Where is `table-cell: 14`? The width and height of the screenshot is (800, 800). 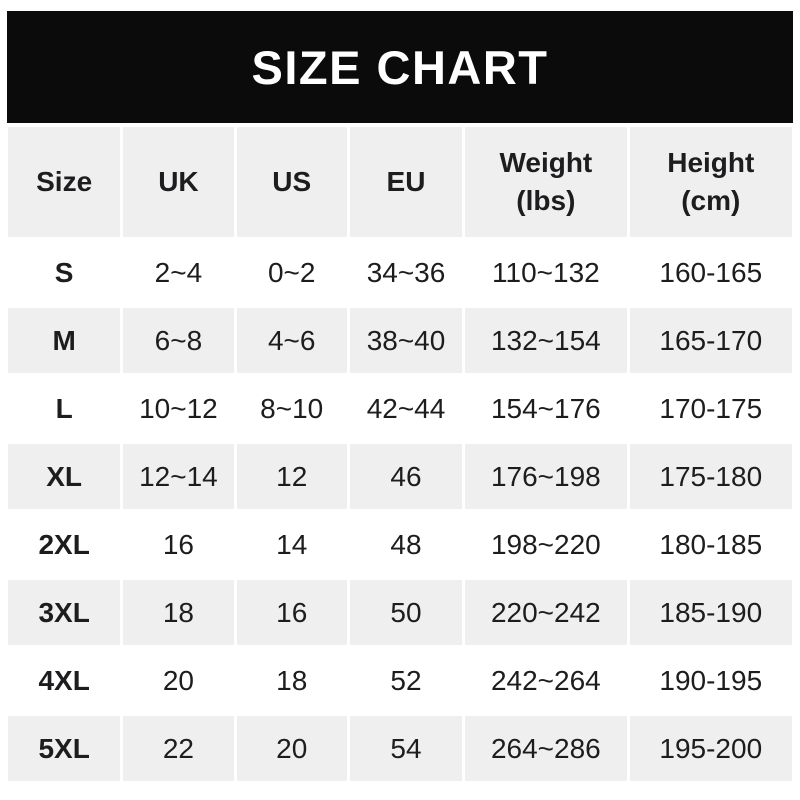 table-cell: 14 is located at coordinates (291, 544).